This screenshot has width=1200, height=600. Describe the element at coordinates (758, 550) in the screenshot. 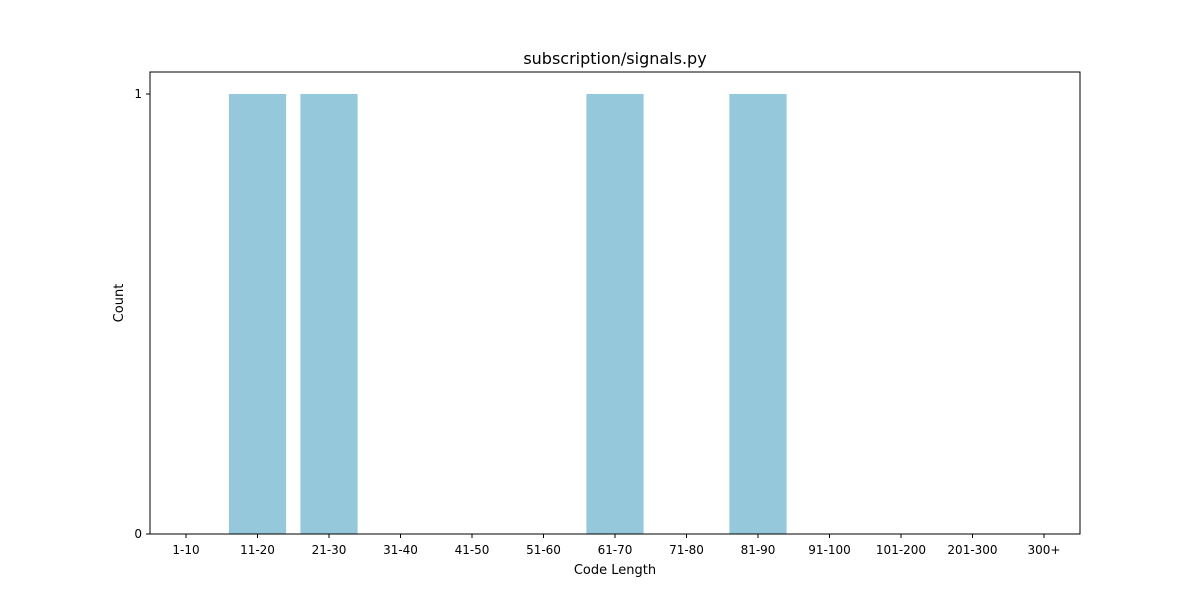

I see `x-tick-label: 81-90` at that location.